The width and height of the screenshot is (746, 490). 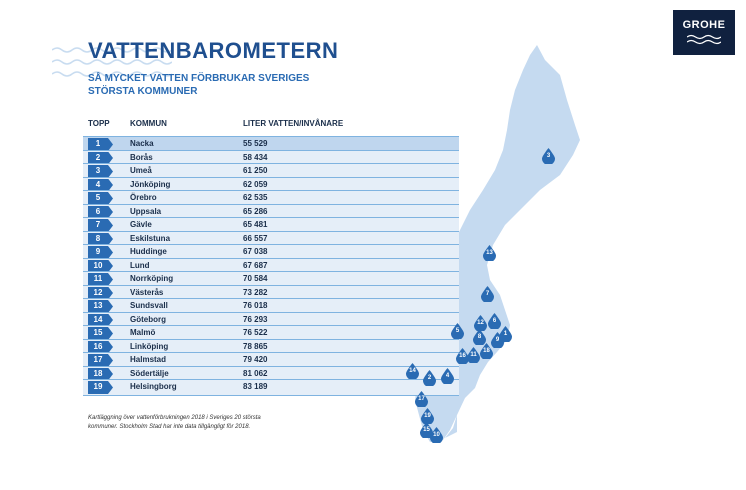 What do you see at coordinates (271, 184) in the screenshot?
I see `table-row: 4 Jönköping 62 059` at bounding box center [271, 184].